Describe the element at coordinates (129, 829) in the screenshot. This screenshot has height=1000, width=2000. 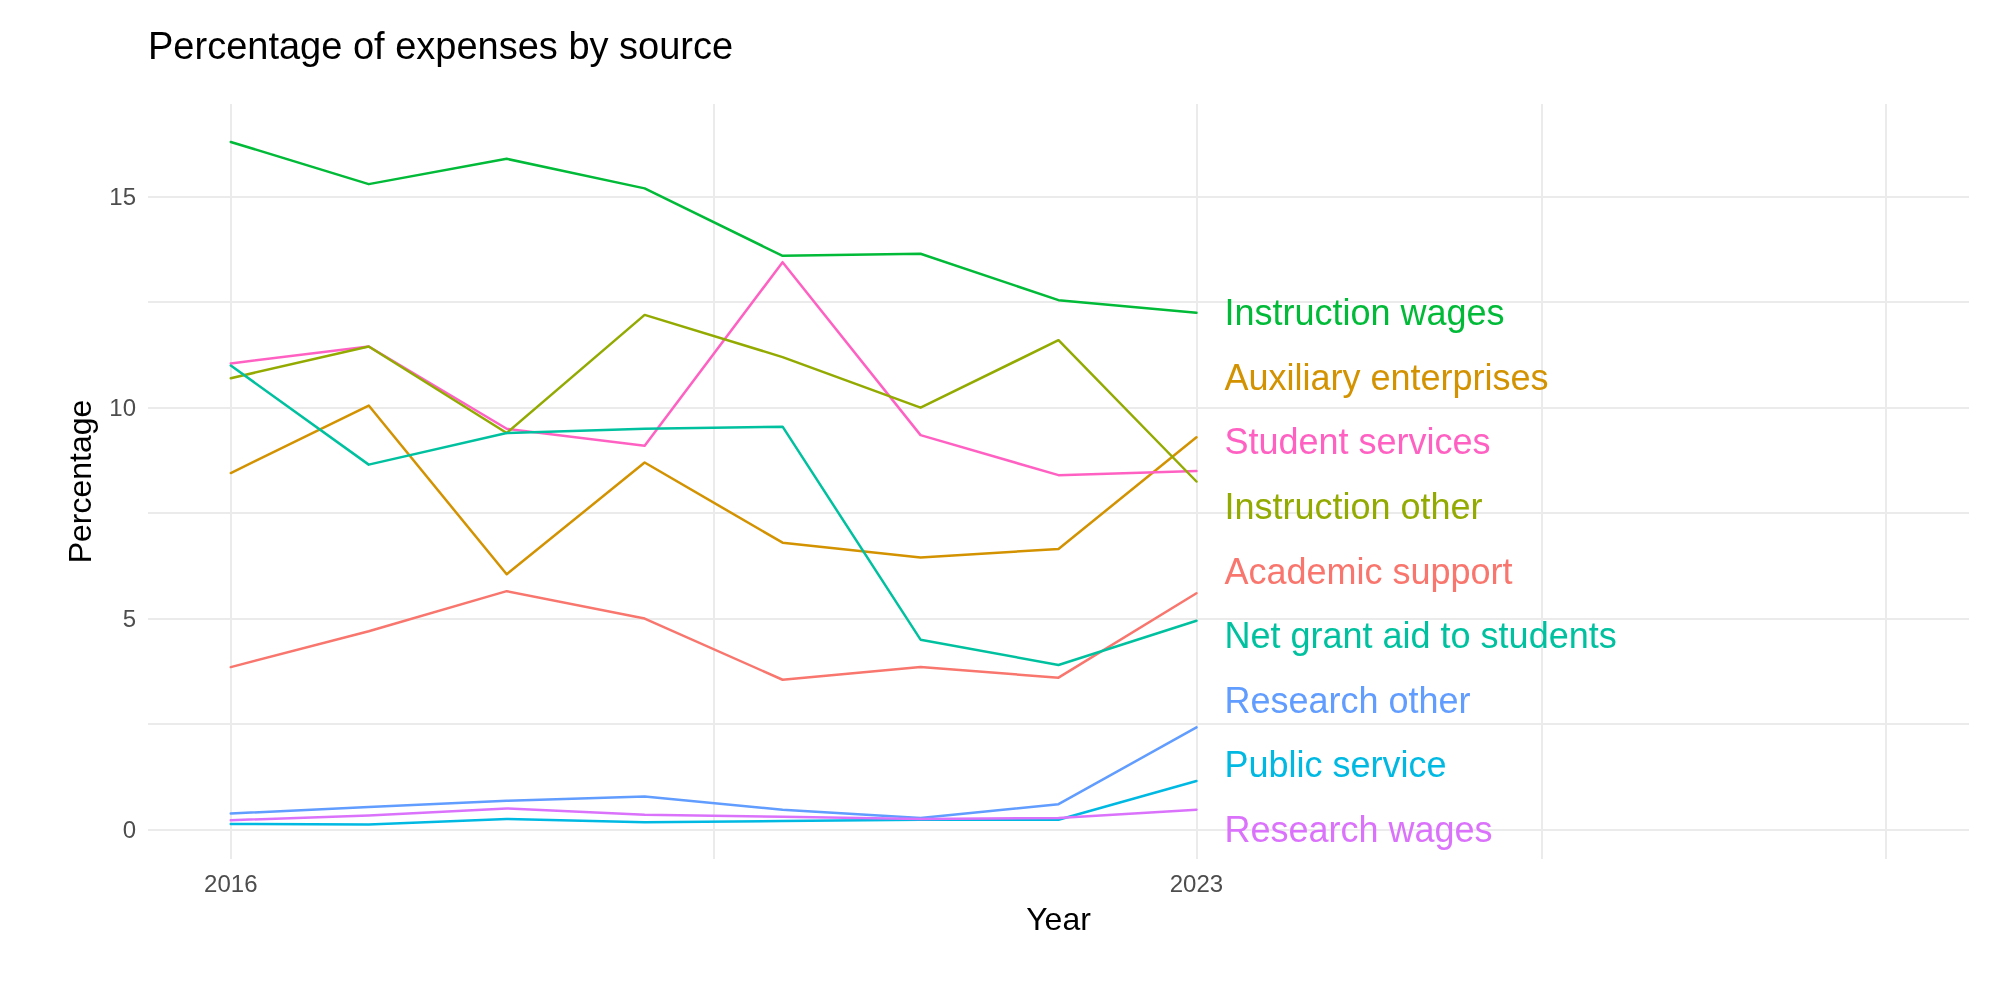
I see `y-tick-label: 0` at that location.